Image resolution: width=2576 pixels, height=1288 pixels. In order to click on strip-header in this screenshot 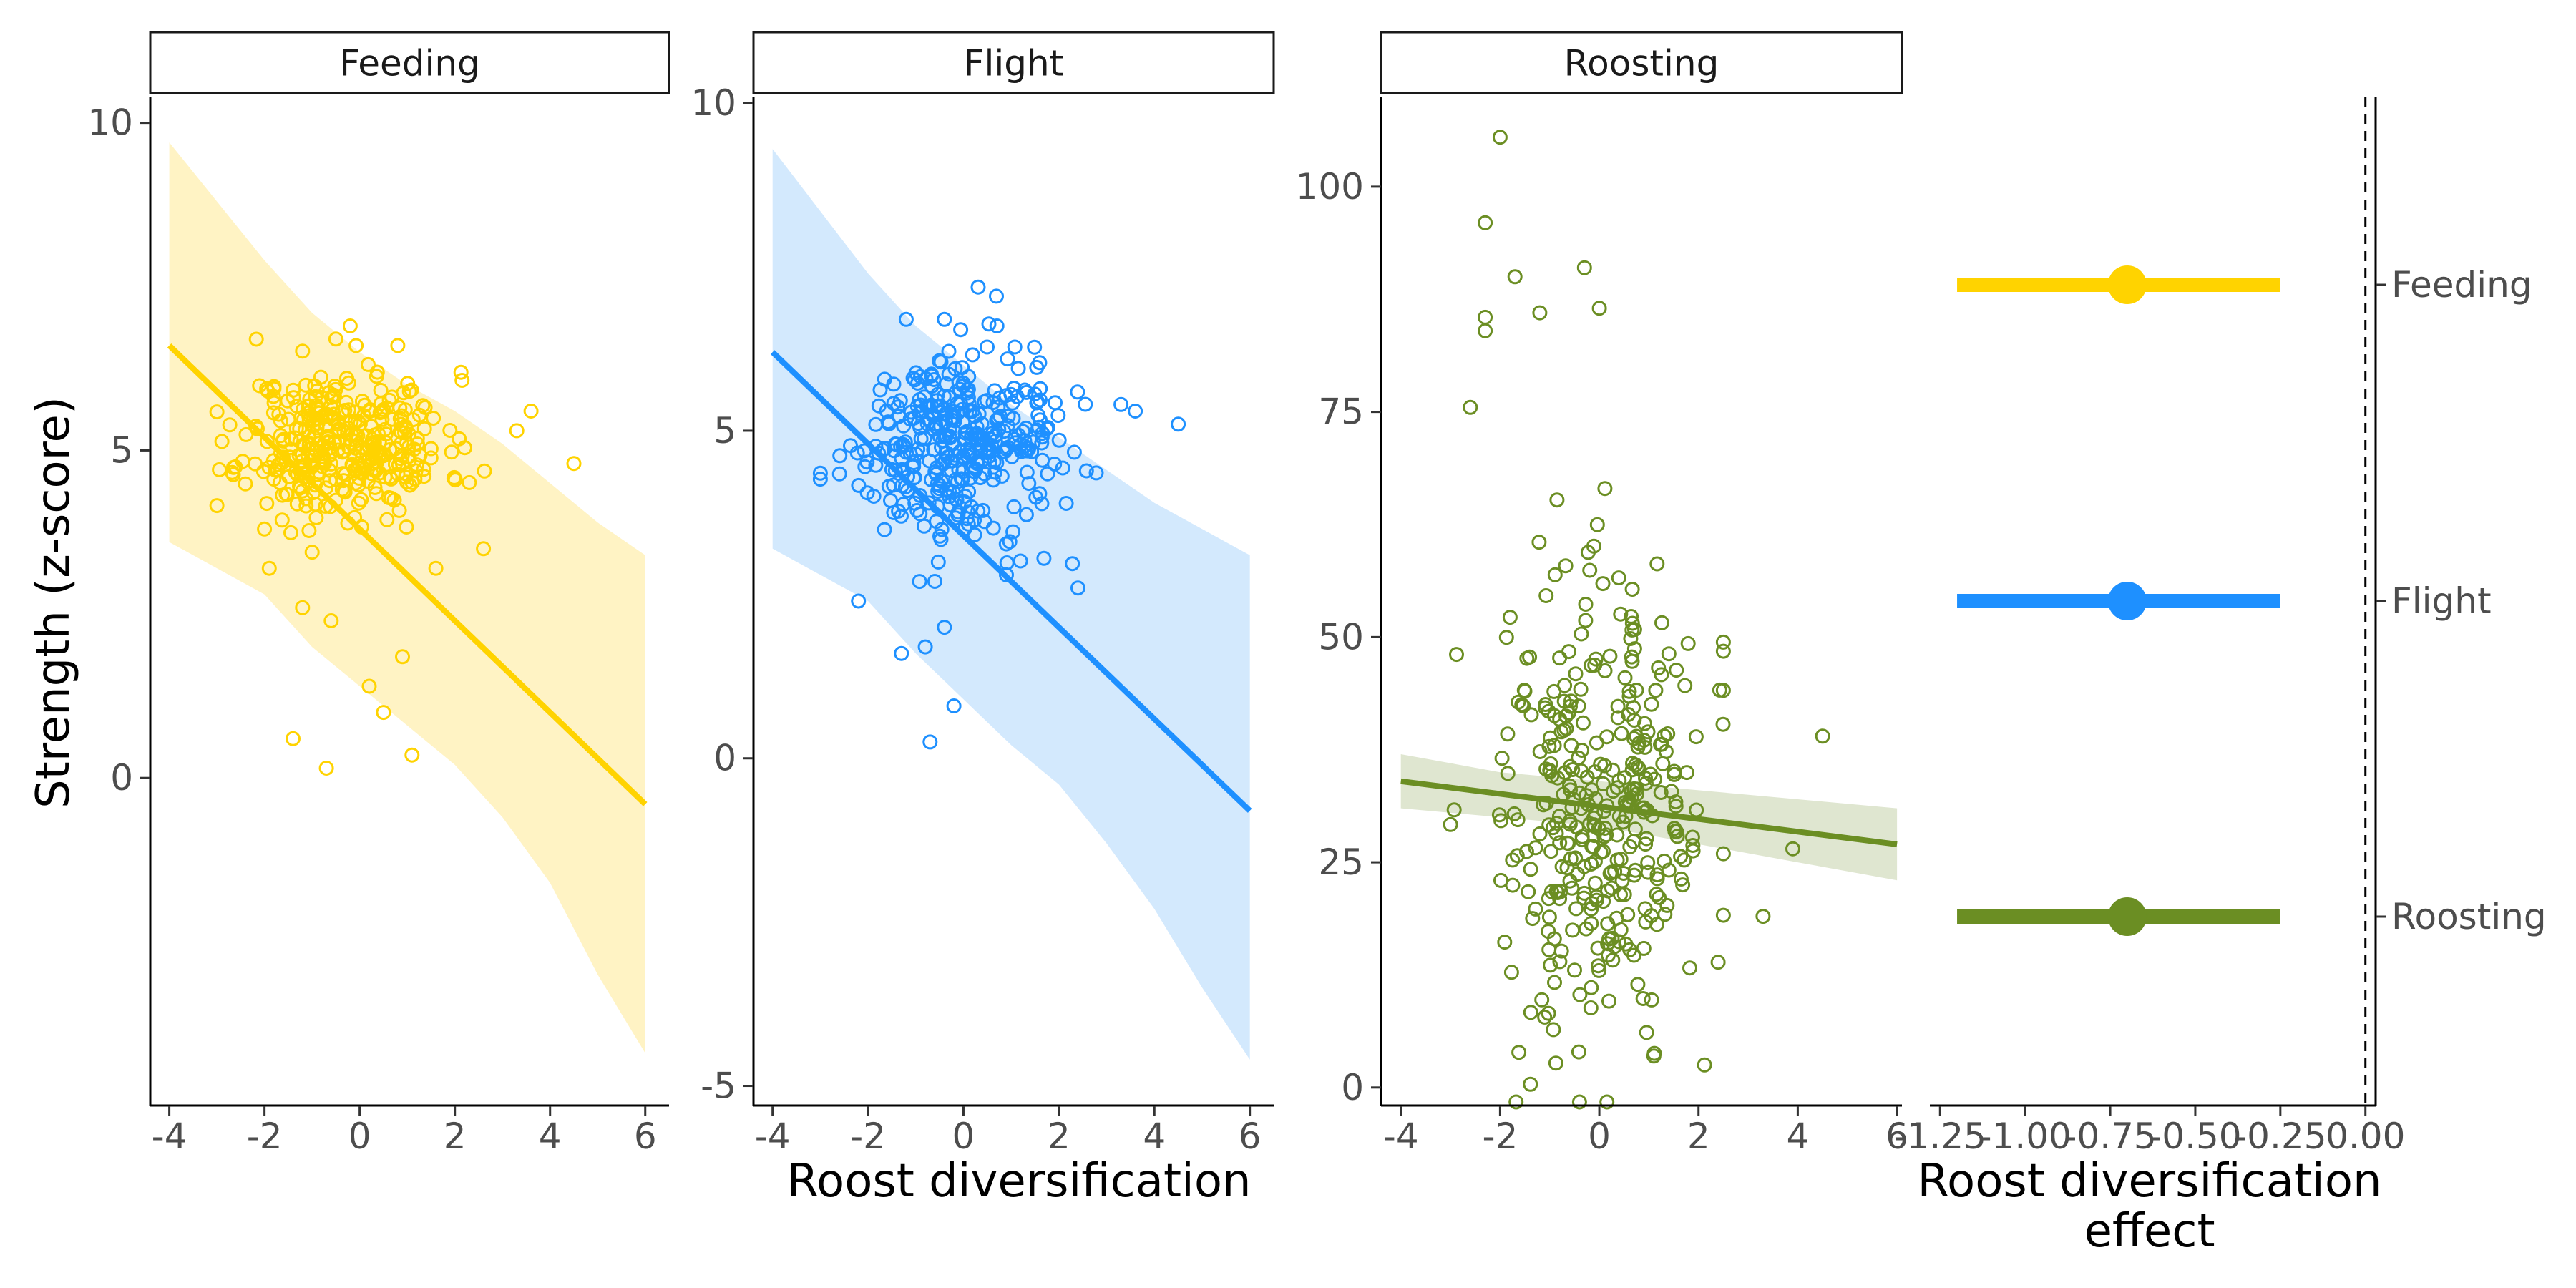, I will do `click(1013, 62)`.